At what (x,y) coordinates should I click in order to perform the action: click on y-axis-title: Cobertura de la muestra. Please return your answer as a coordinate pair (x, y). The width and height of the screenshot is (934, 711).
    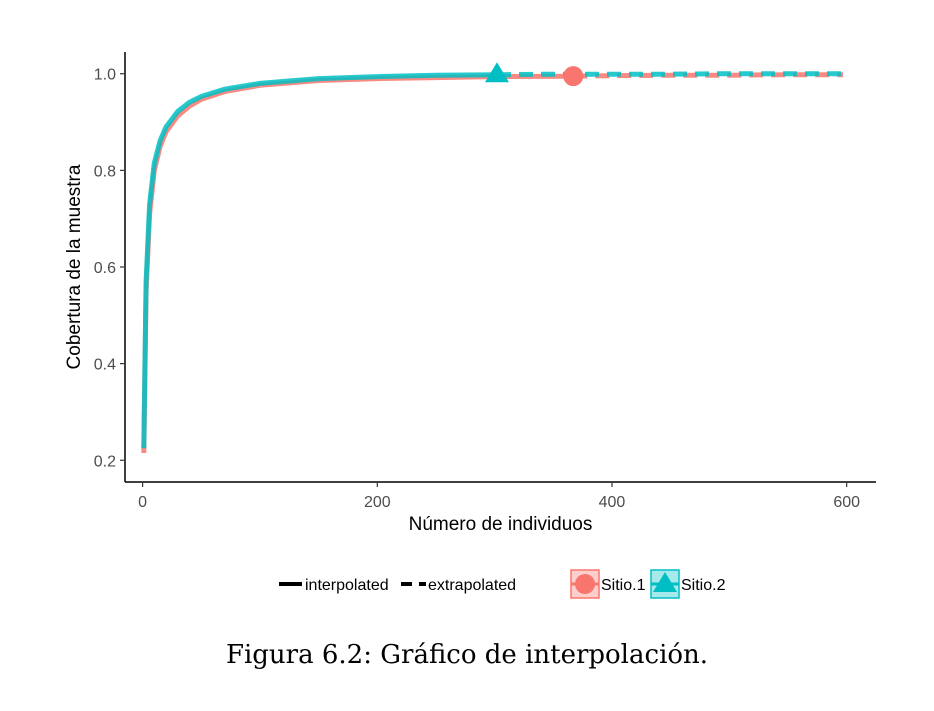
    Looking at the image, I should click on (74, 266).